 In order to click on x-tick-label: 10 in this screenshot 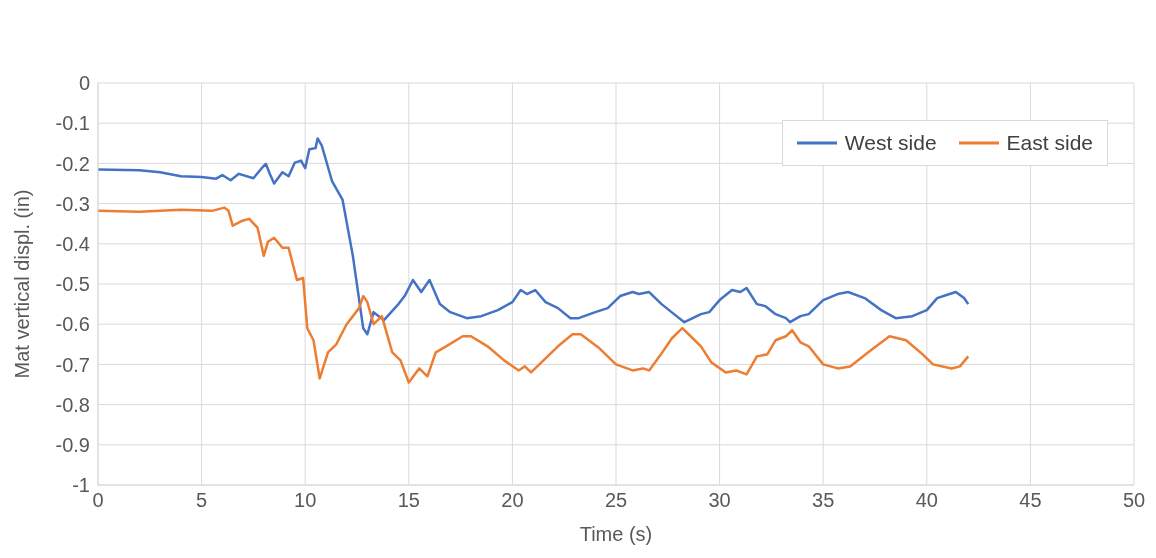, I will do `click(305, 500)`.